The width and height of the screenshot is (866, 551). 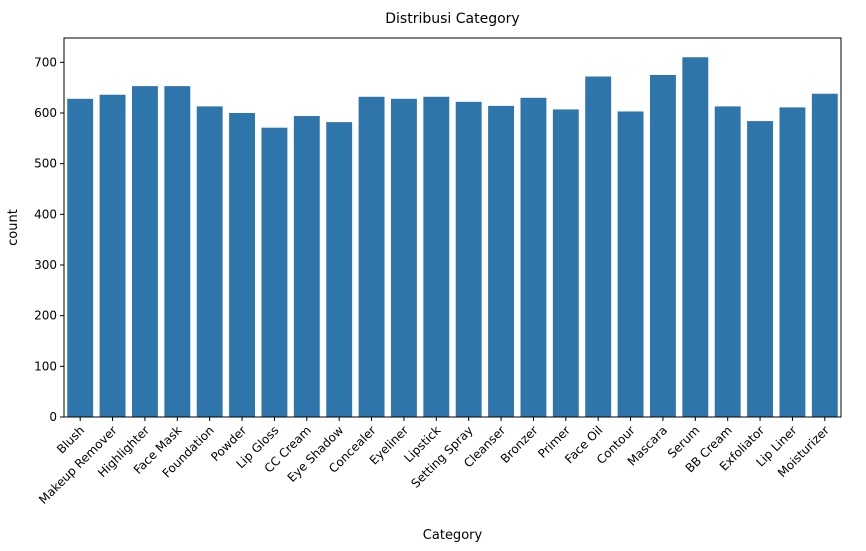 I want to click on bar-foundation, so click(x=209, y=261).